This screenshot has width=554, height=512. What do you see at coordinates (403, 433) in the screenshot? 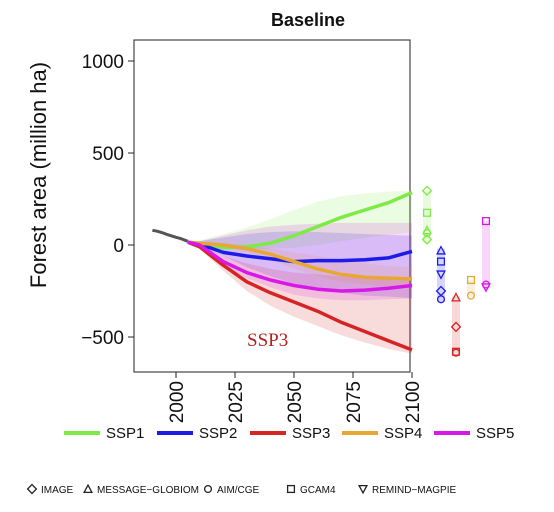
I see `legend-label-ssp4: SSP4` at bounding box center [403, 433].